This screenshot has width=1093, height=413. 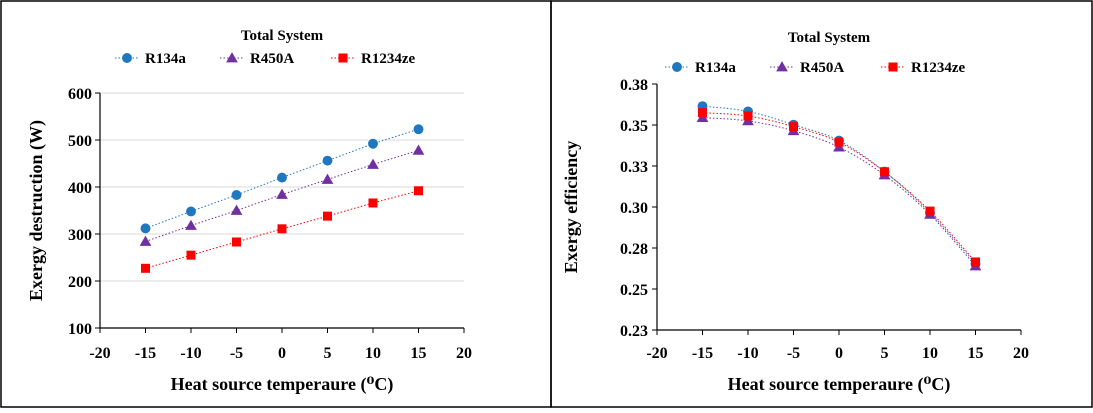 I want to click on y-axis-label: Exergy efficiency, so click(x=571, y=207).